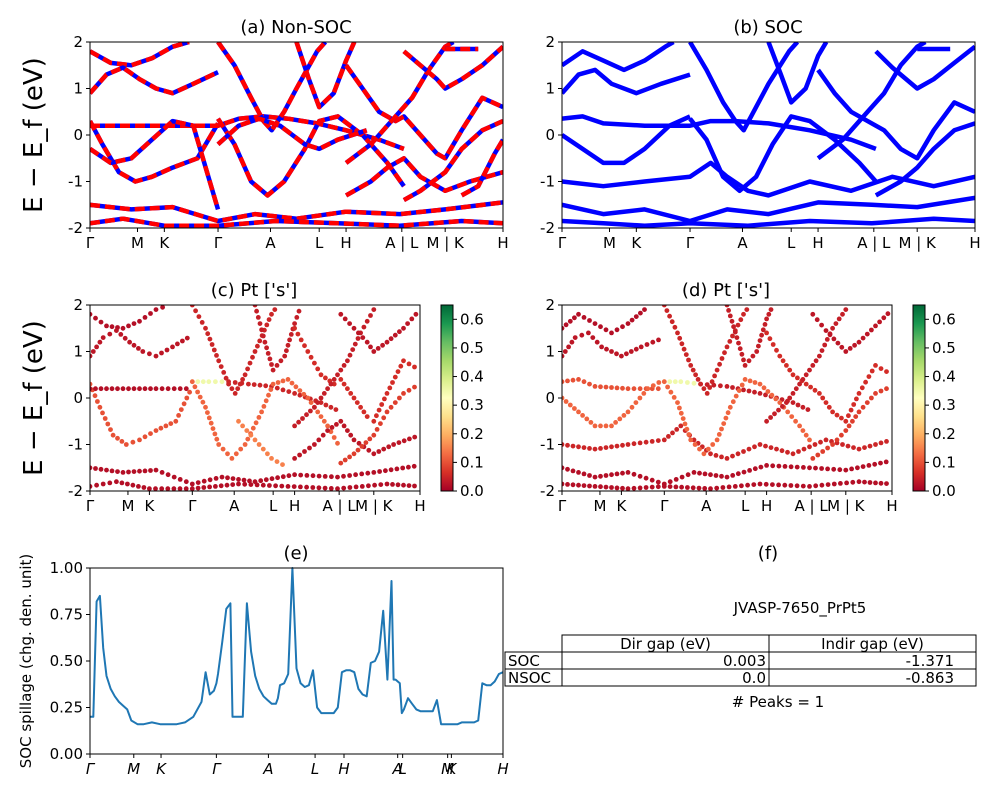 The width and height of the screenshot is (1000, 800). What do you see at coordinates (397, 769) in the screenshot?
I see `x-tick-label: A` at bounding box center [397, 769].